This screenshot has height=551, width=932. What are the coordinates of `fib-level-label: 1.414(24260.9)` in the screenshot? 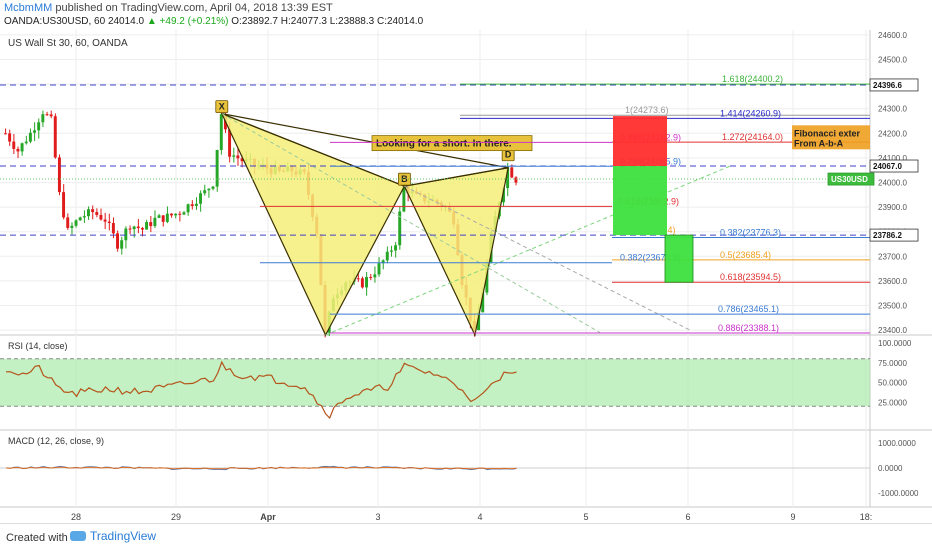 It's located at (750, 113).